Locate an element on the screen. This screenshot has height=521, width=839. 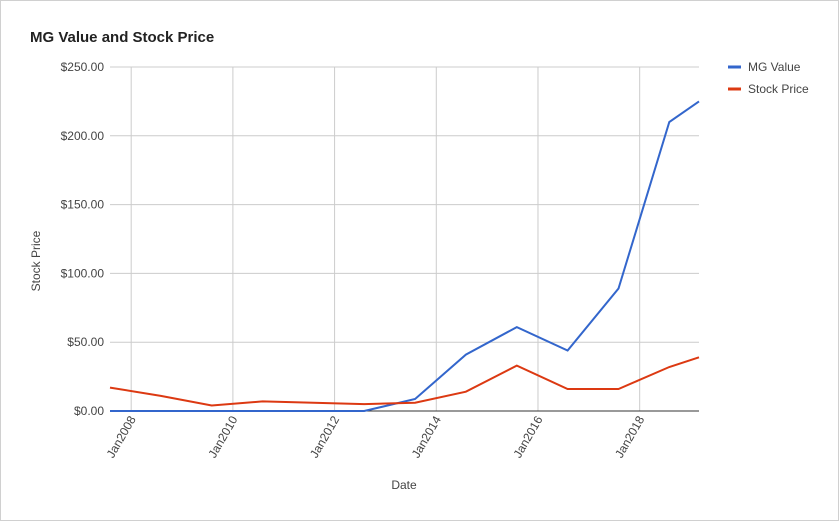
chart-title: MG Value and Stock Price is located at coordinates (122, 37).